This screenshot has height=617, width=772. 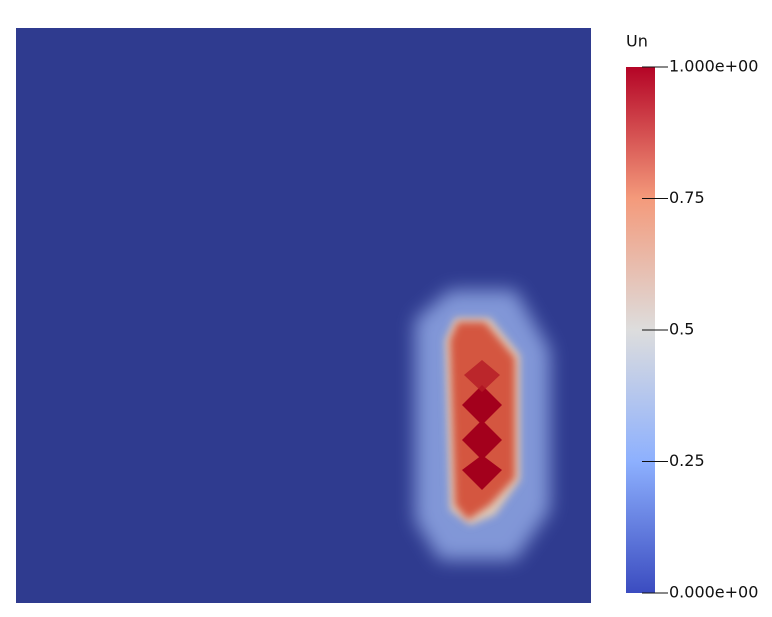 What do you see at coordinates (713, 66) in the screenshot?
I see `tick-label: 1.000e+00` at bounding box center [713, 66].